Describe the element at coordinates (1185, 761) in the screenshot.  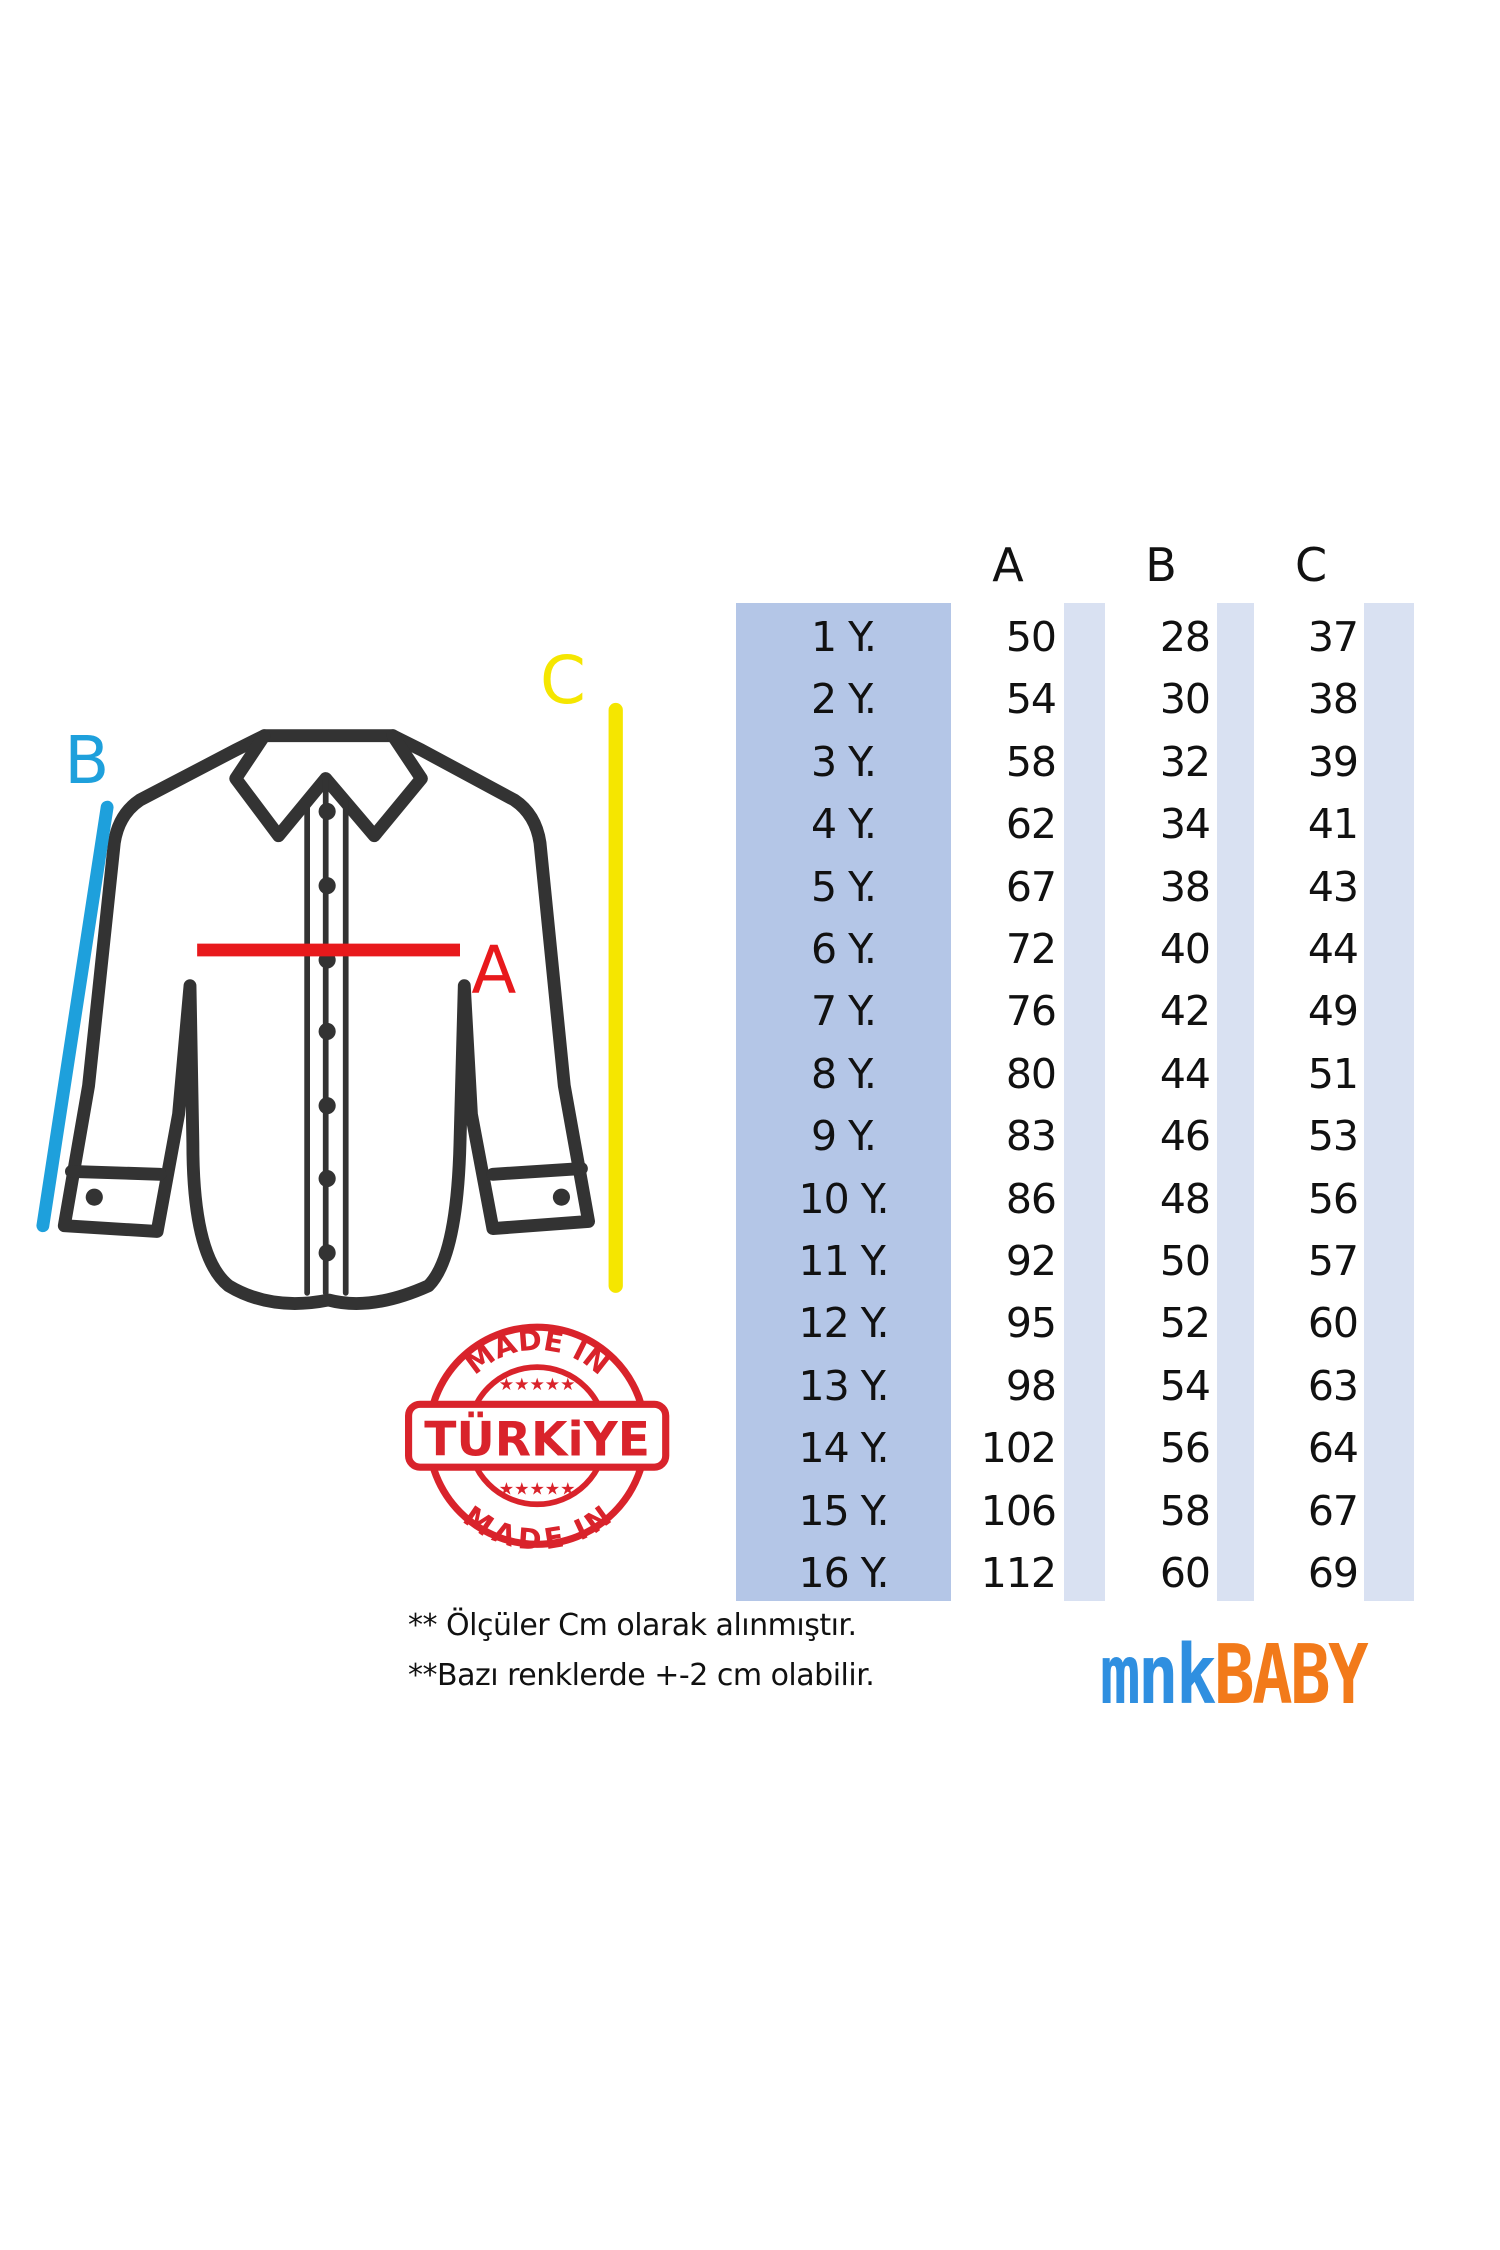
I see `measure-b: 32` at that location.